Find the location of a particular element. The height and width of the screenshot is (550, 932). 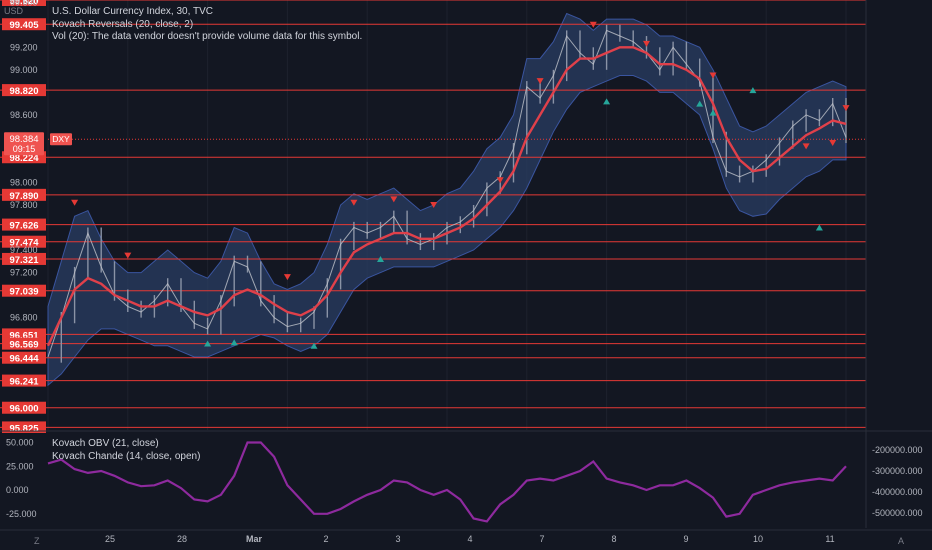

level-label: 97.626 is located at coordinates (23, 226).